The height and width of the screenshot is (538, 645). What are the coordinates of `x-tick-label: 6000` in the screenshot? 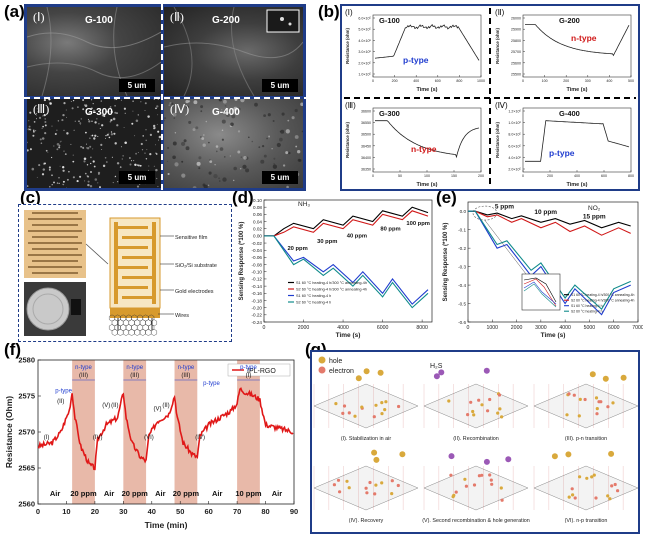 It's located at (383, 328).